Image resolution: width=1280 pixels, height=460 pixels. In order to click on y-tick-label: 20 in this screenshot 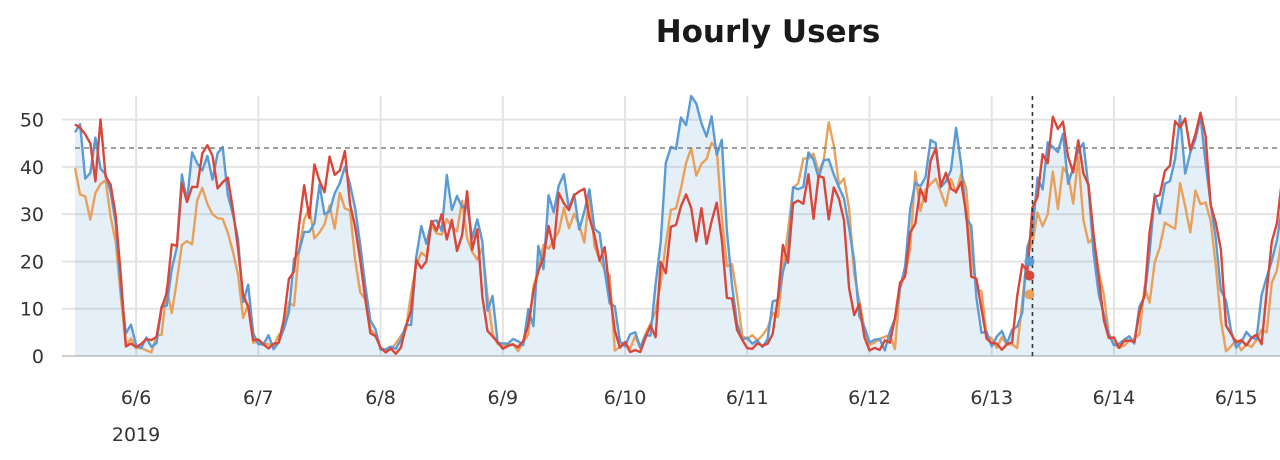, I will do `click(32, 262)`.